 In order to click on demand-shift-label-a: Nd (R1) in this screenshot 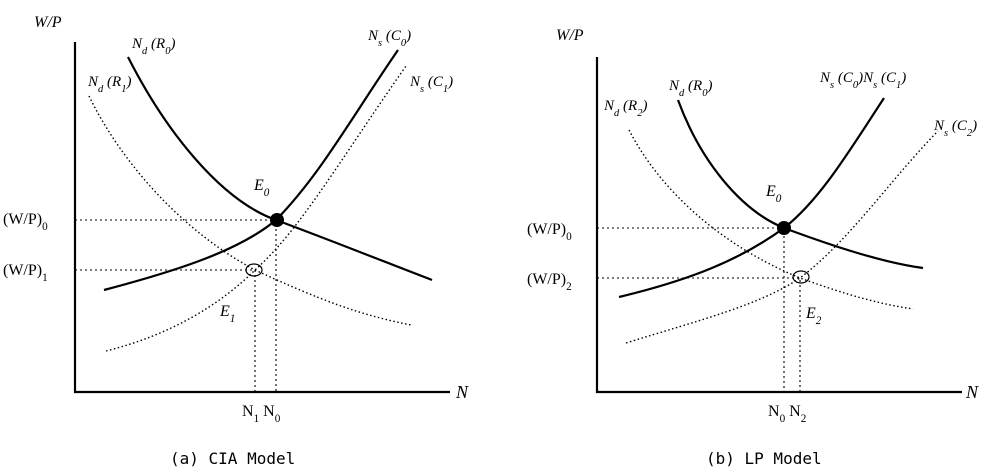, I will do `click(109, 84)`.